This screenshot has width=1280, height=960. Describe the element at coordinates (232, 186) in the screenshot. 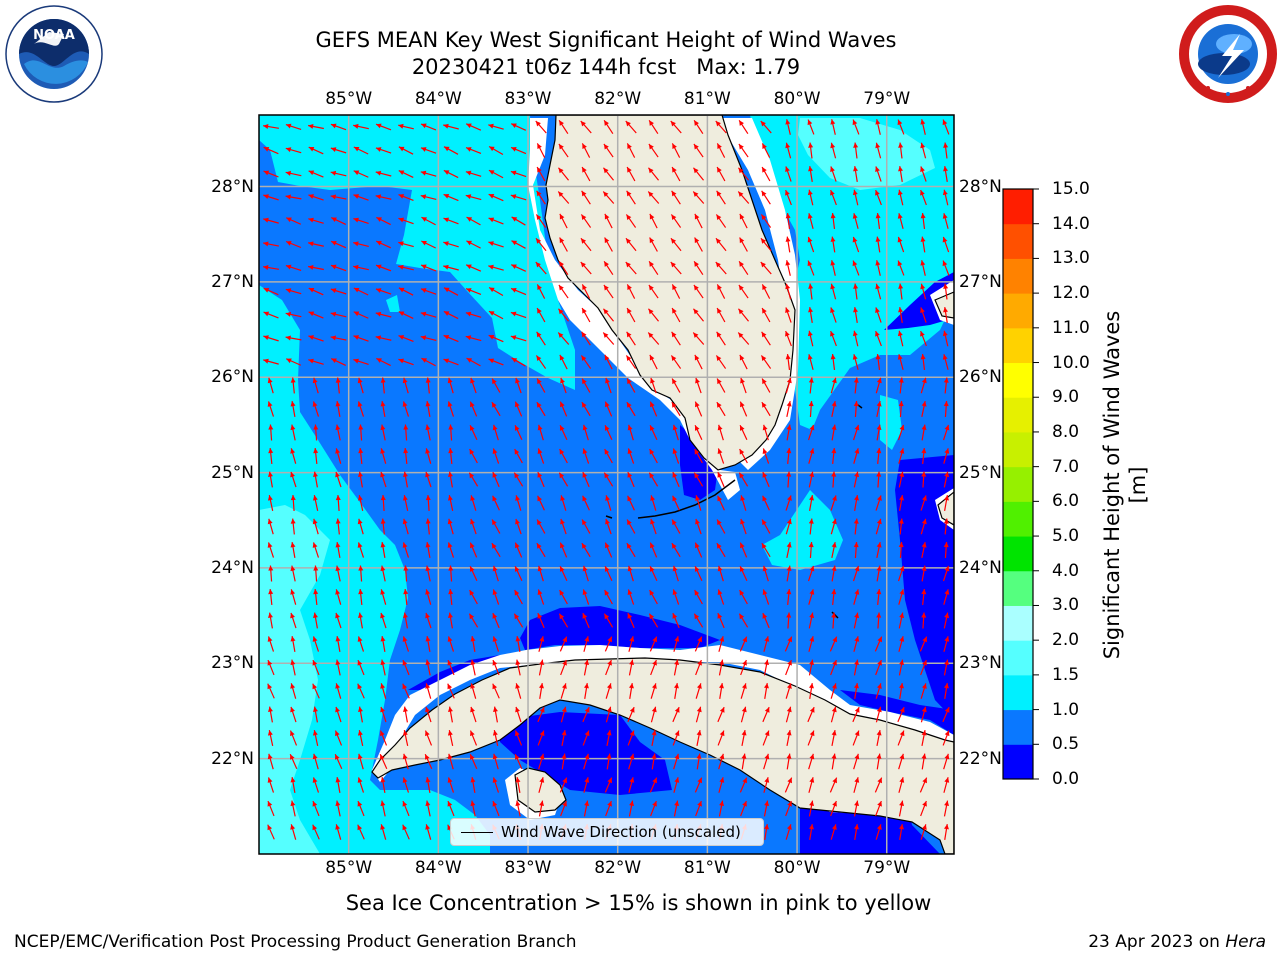

I see `lat-tick-label-left: 28°N` at that location.